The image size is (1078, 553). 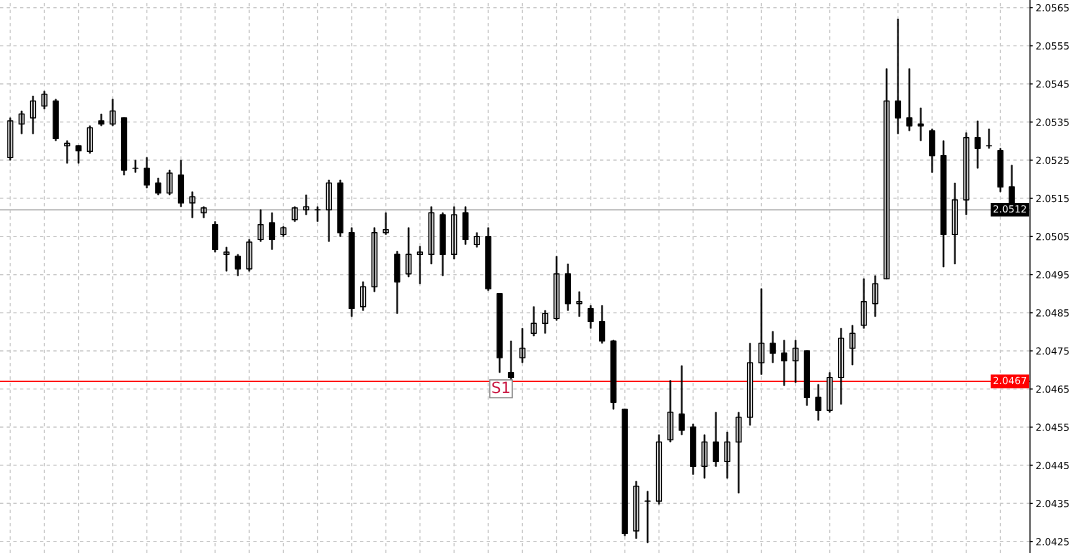 I want to click on y-tick-label: 2.0515, so click(x=1052, y=198).